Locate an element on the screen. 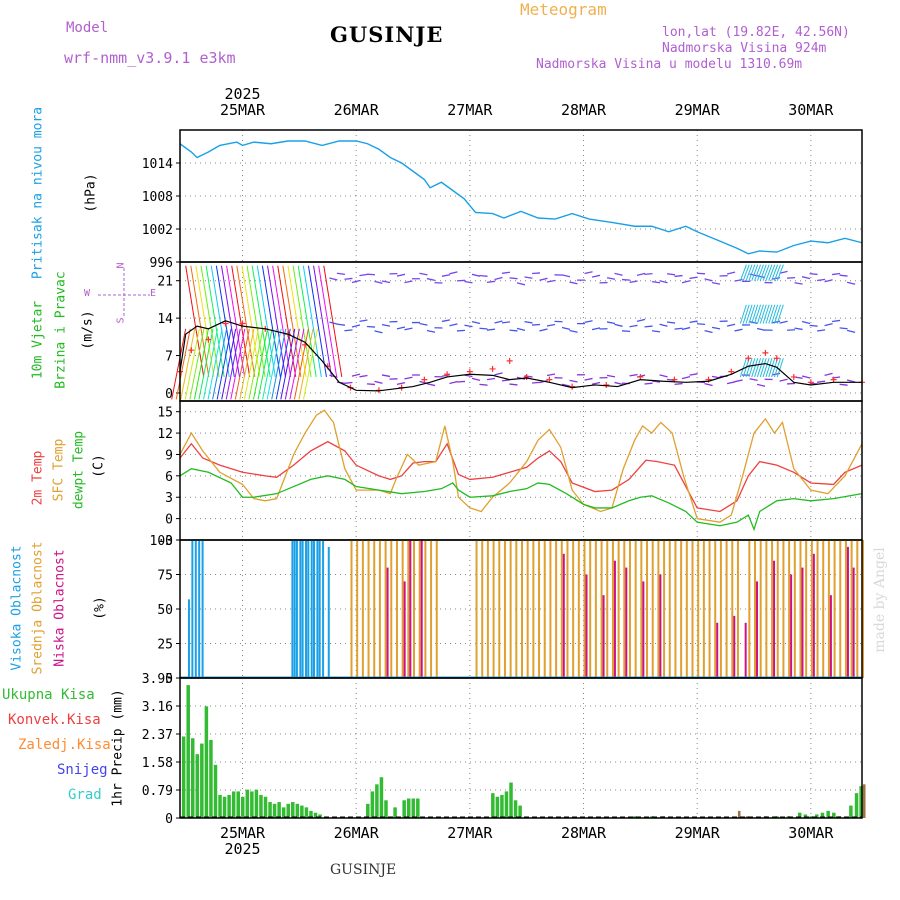 The image size is (900, 900). precip-tick-label: 3.95 is located at coordinates (157, 679).